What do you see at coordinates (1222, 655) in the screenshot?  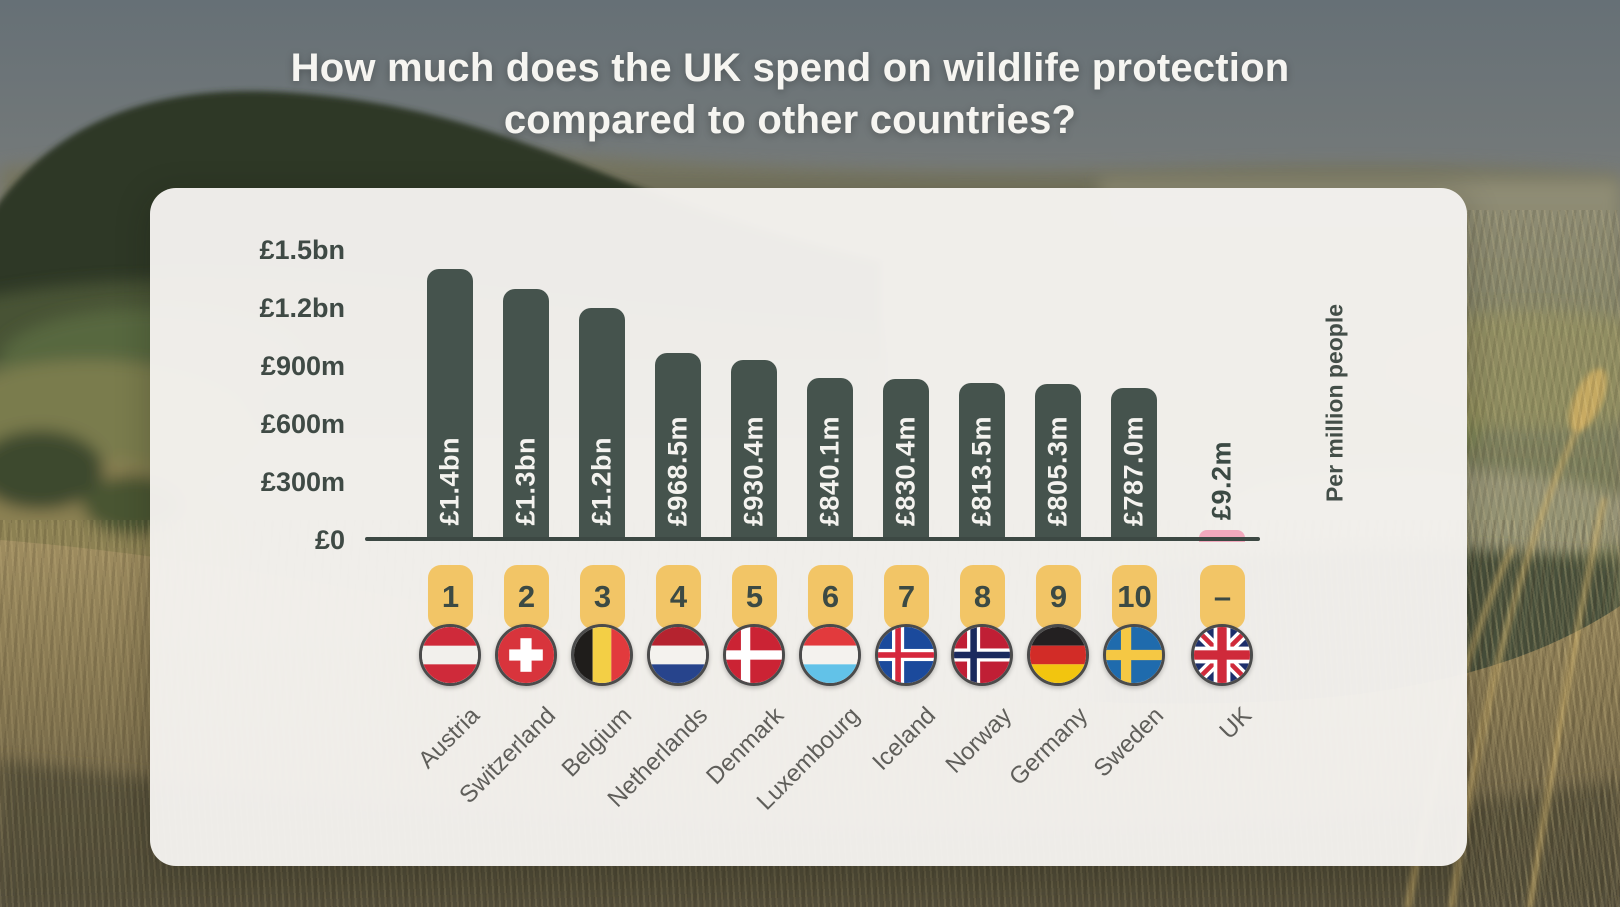 I see `uk-flag-icon` at bounding box center [1222, 655].